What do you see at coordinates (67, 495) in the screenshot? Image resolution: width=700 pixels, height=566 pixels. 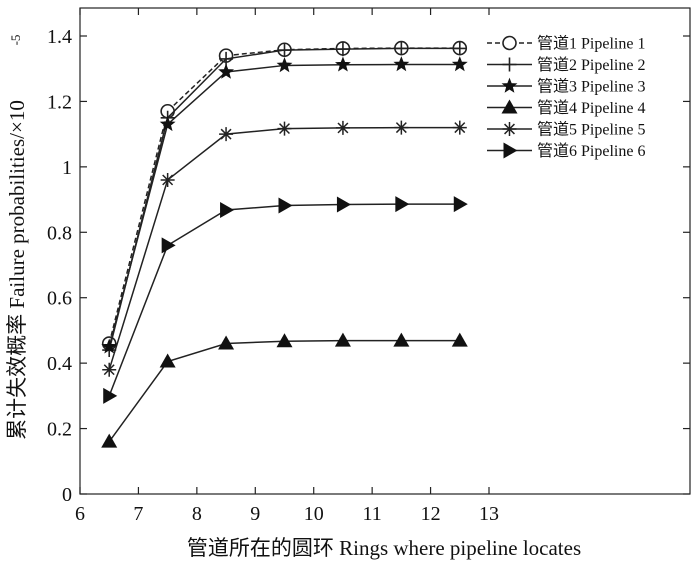 I see `y-tick-label: 0` at bounding box center [67, 495].